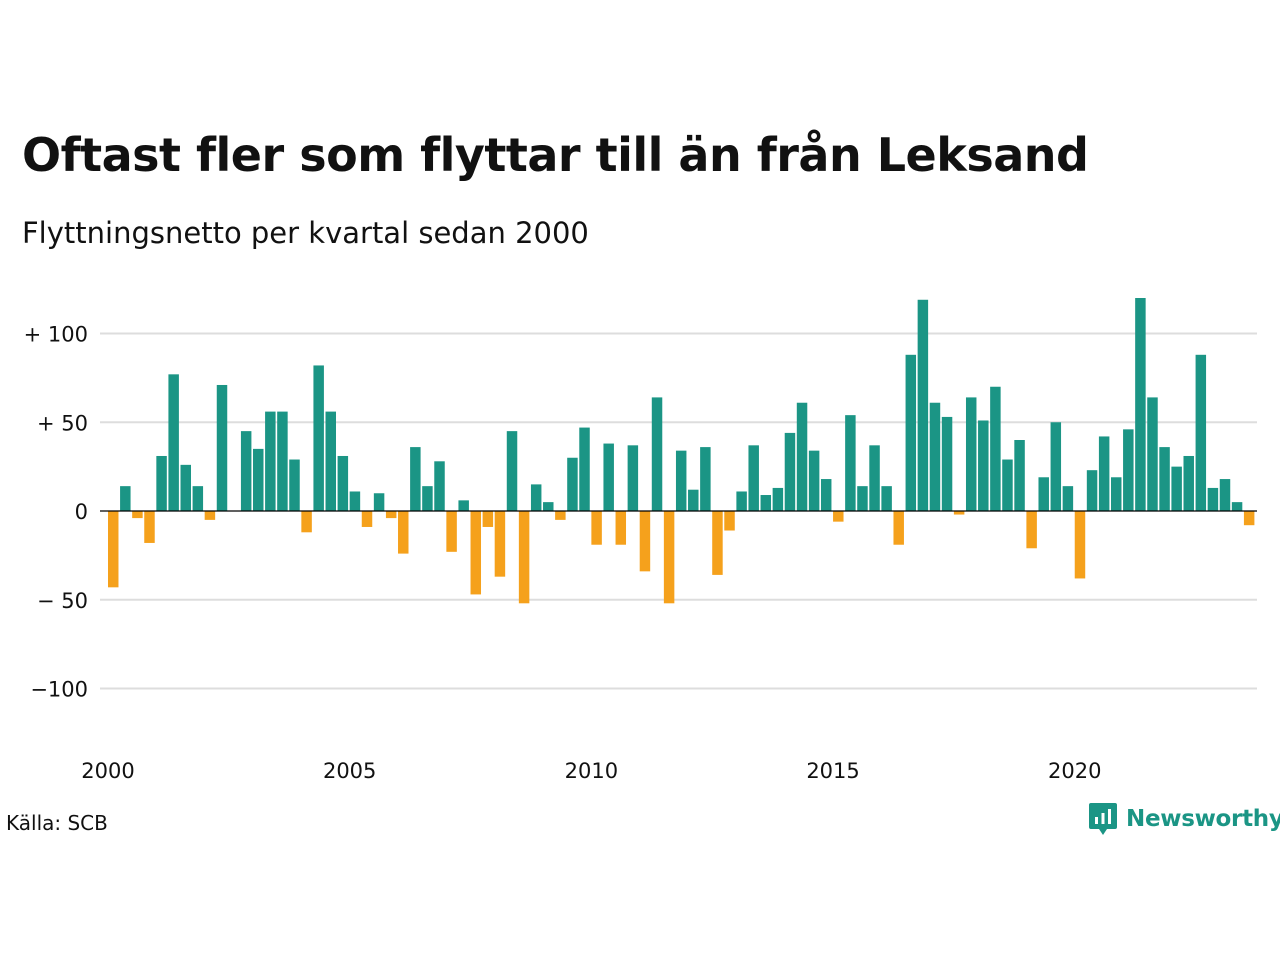 The height and width of the screenshot is (960, 1280). What do you see at coordinates (608, 477) in the screenshot?
I see `bar-2010-k2` at bounding box center [608, 477].